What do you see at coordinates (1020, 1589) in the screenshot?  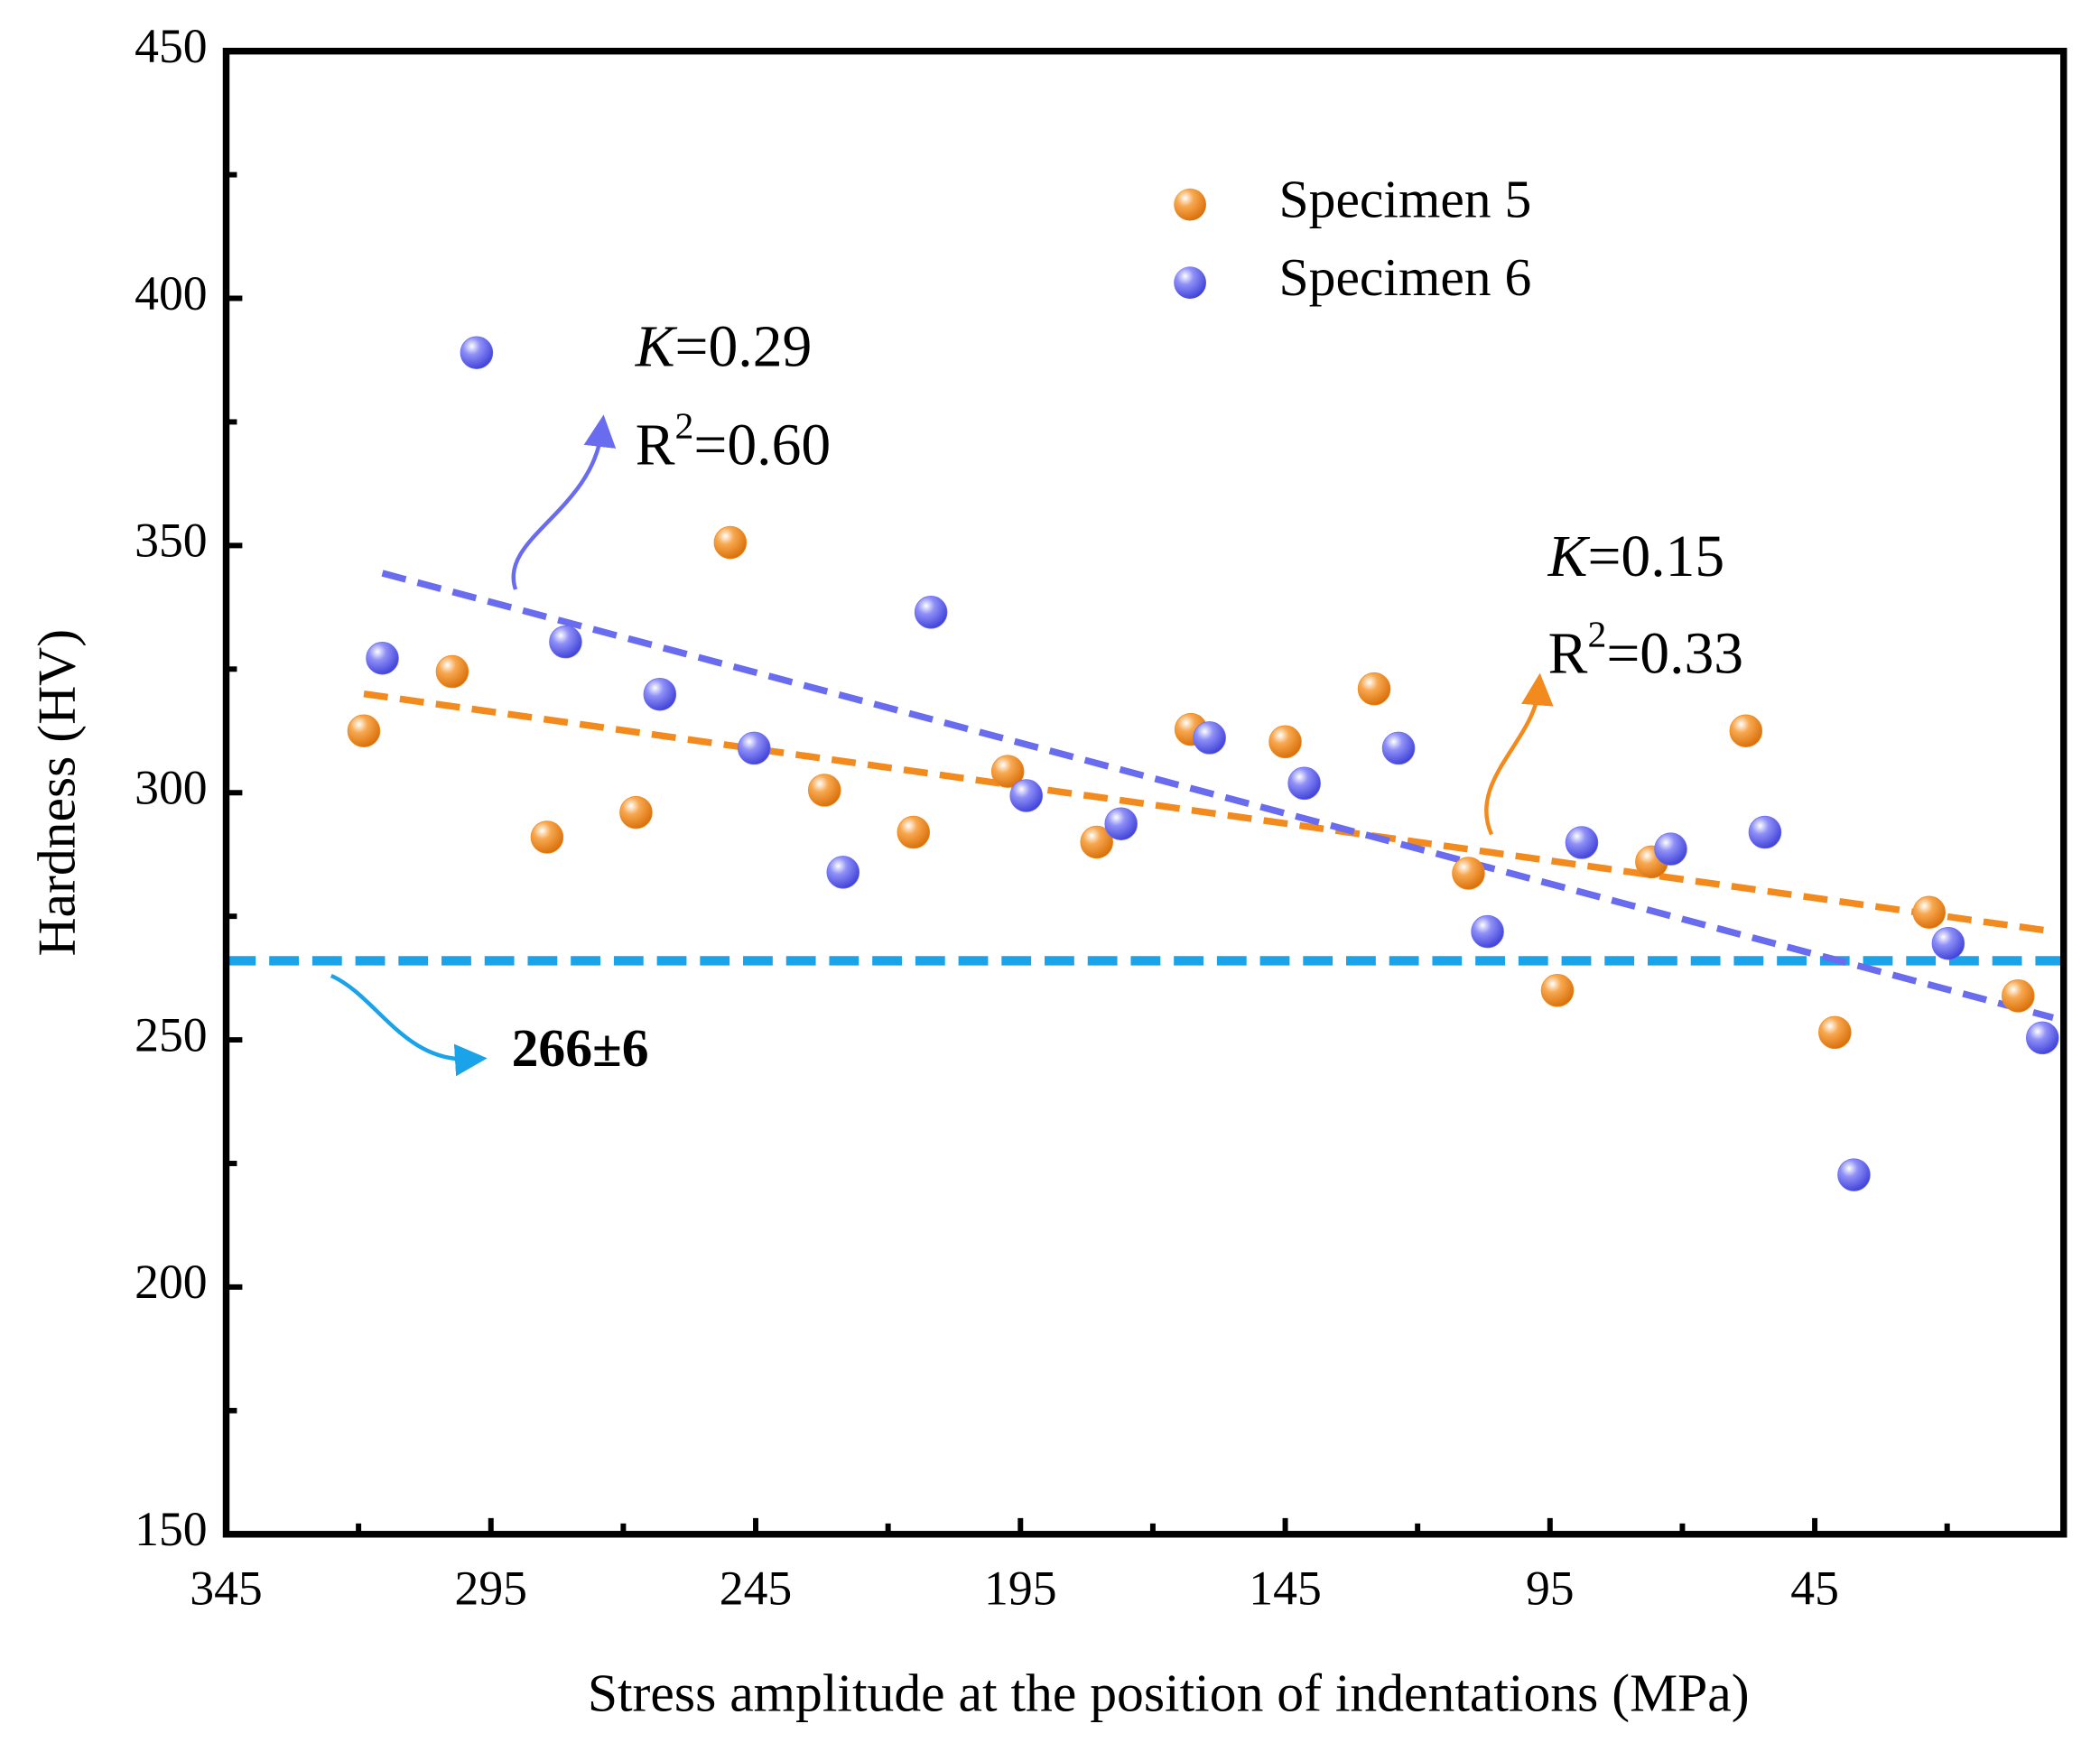 I see `x-tick-label: 195` at bounding box center [1020, 1589].